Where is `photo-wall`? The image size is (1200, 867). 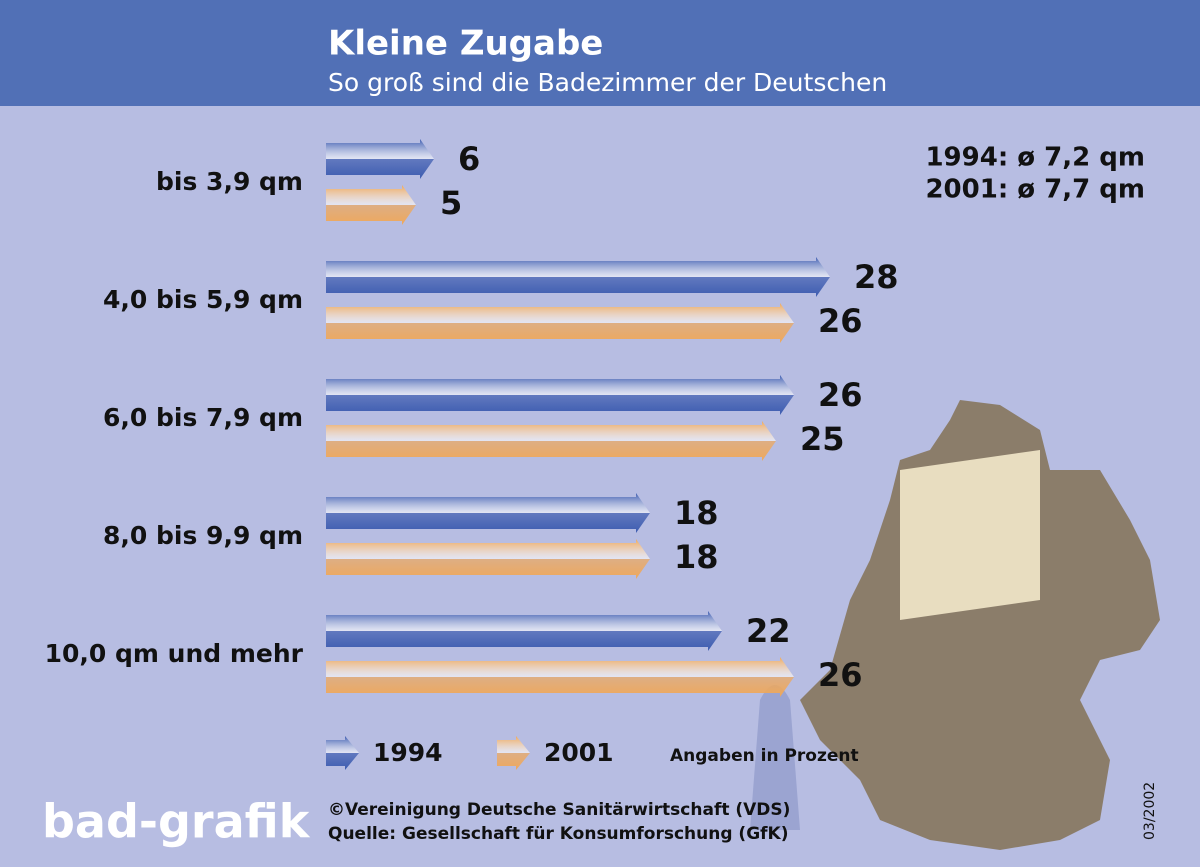
photo-wall is located at coordinates (970, 535).